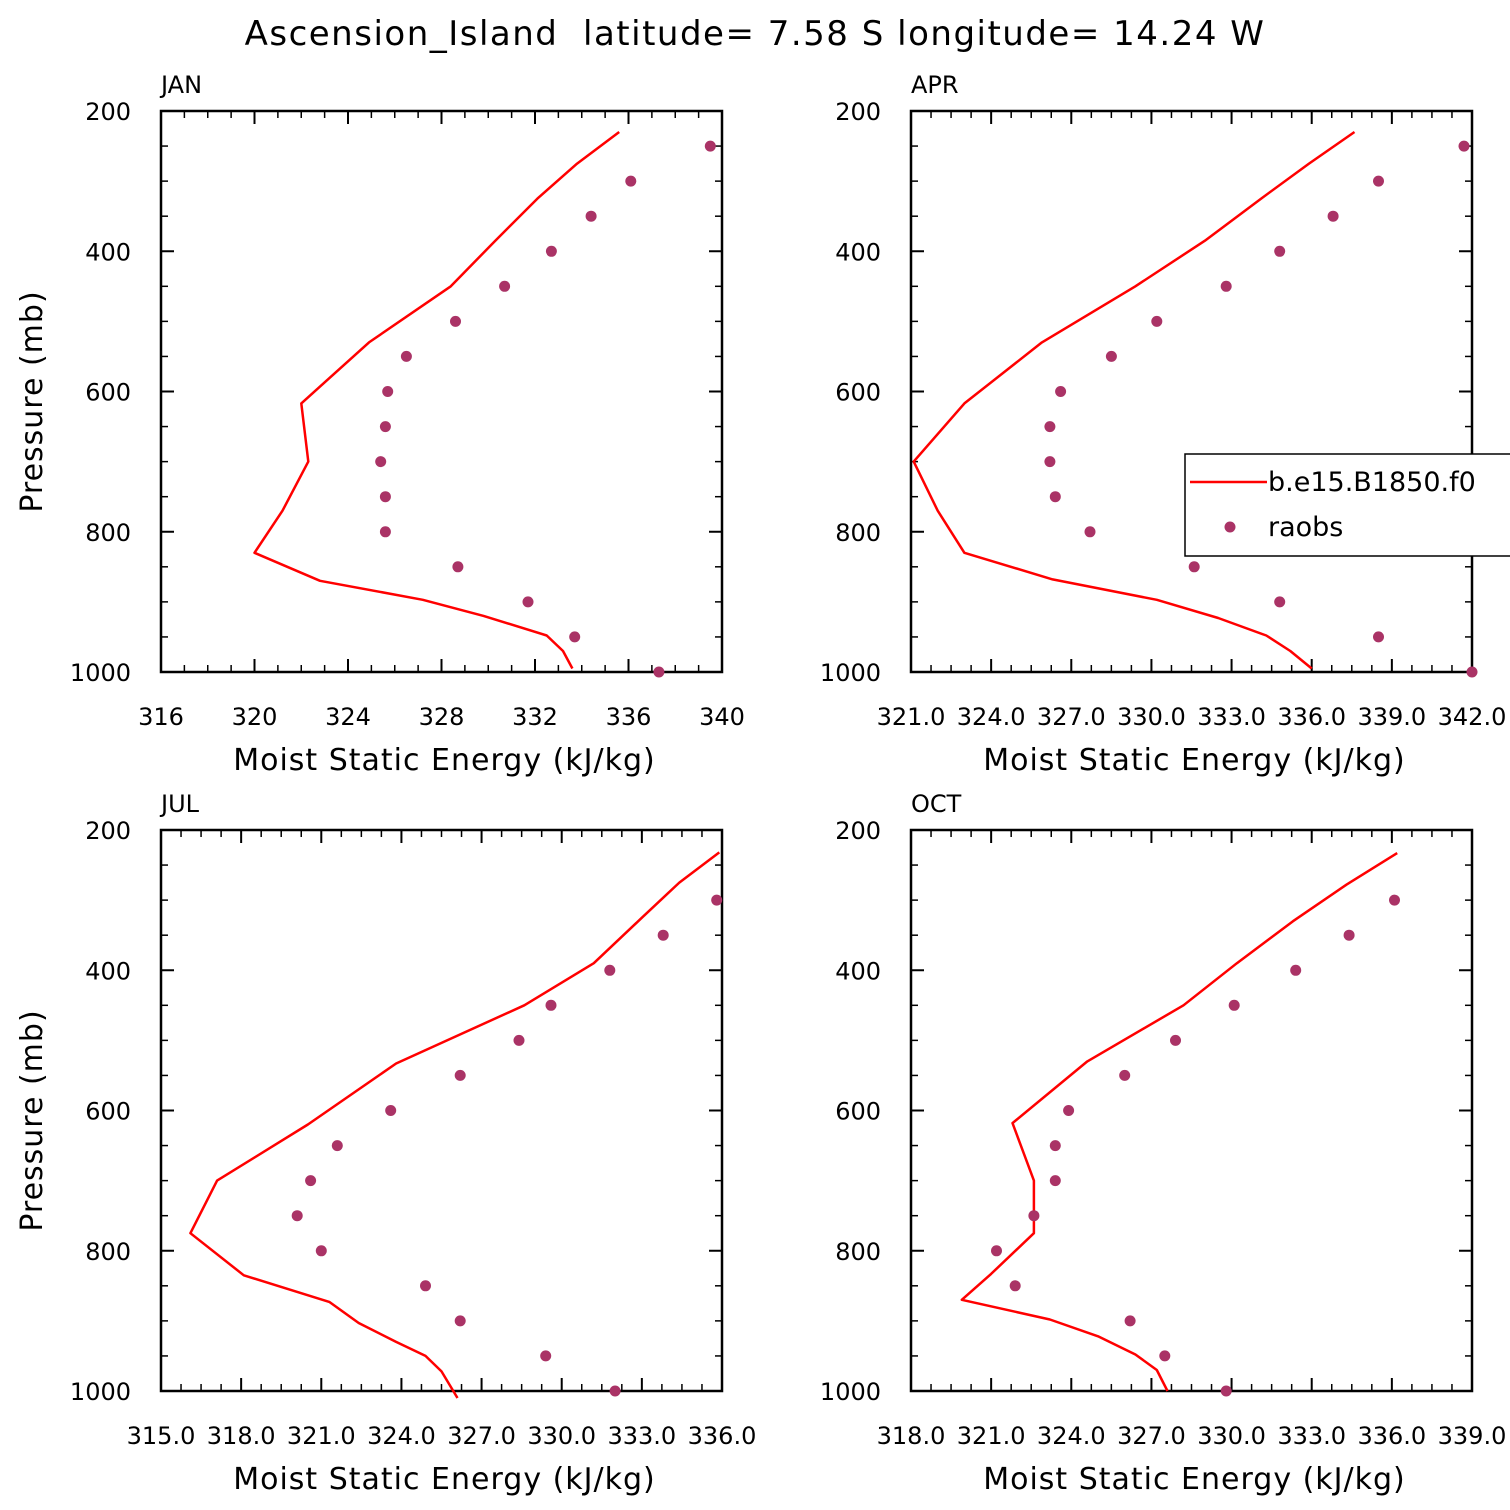 The width and height of the screenshot is (1510, 1510). Describe the element at coordinates (936, 804) in the screenshot. I see `panel-label: OCT` at that location.